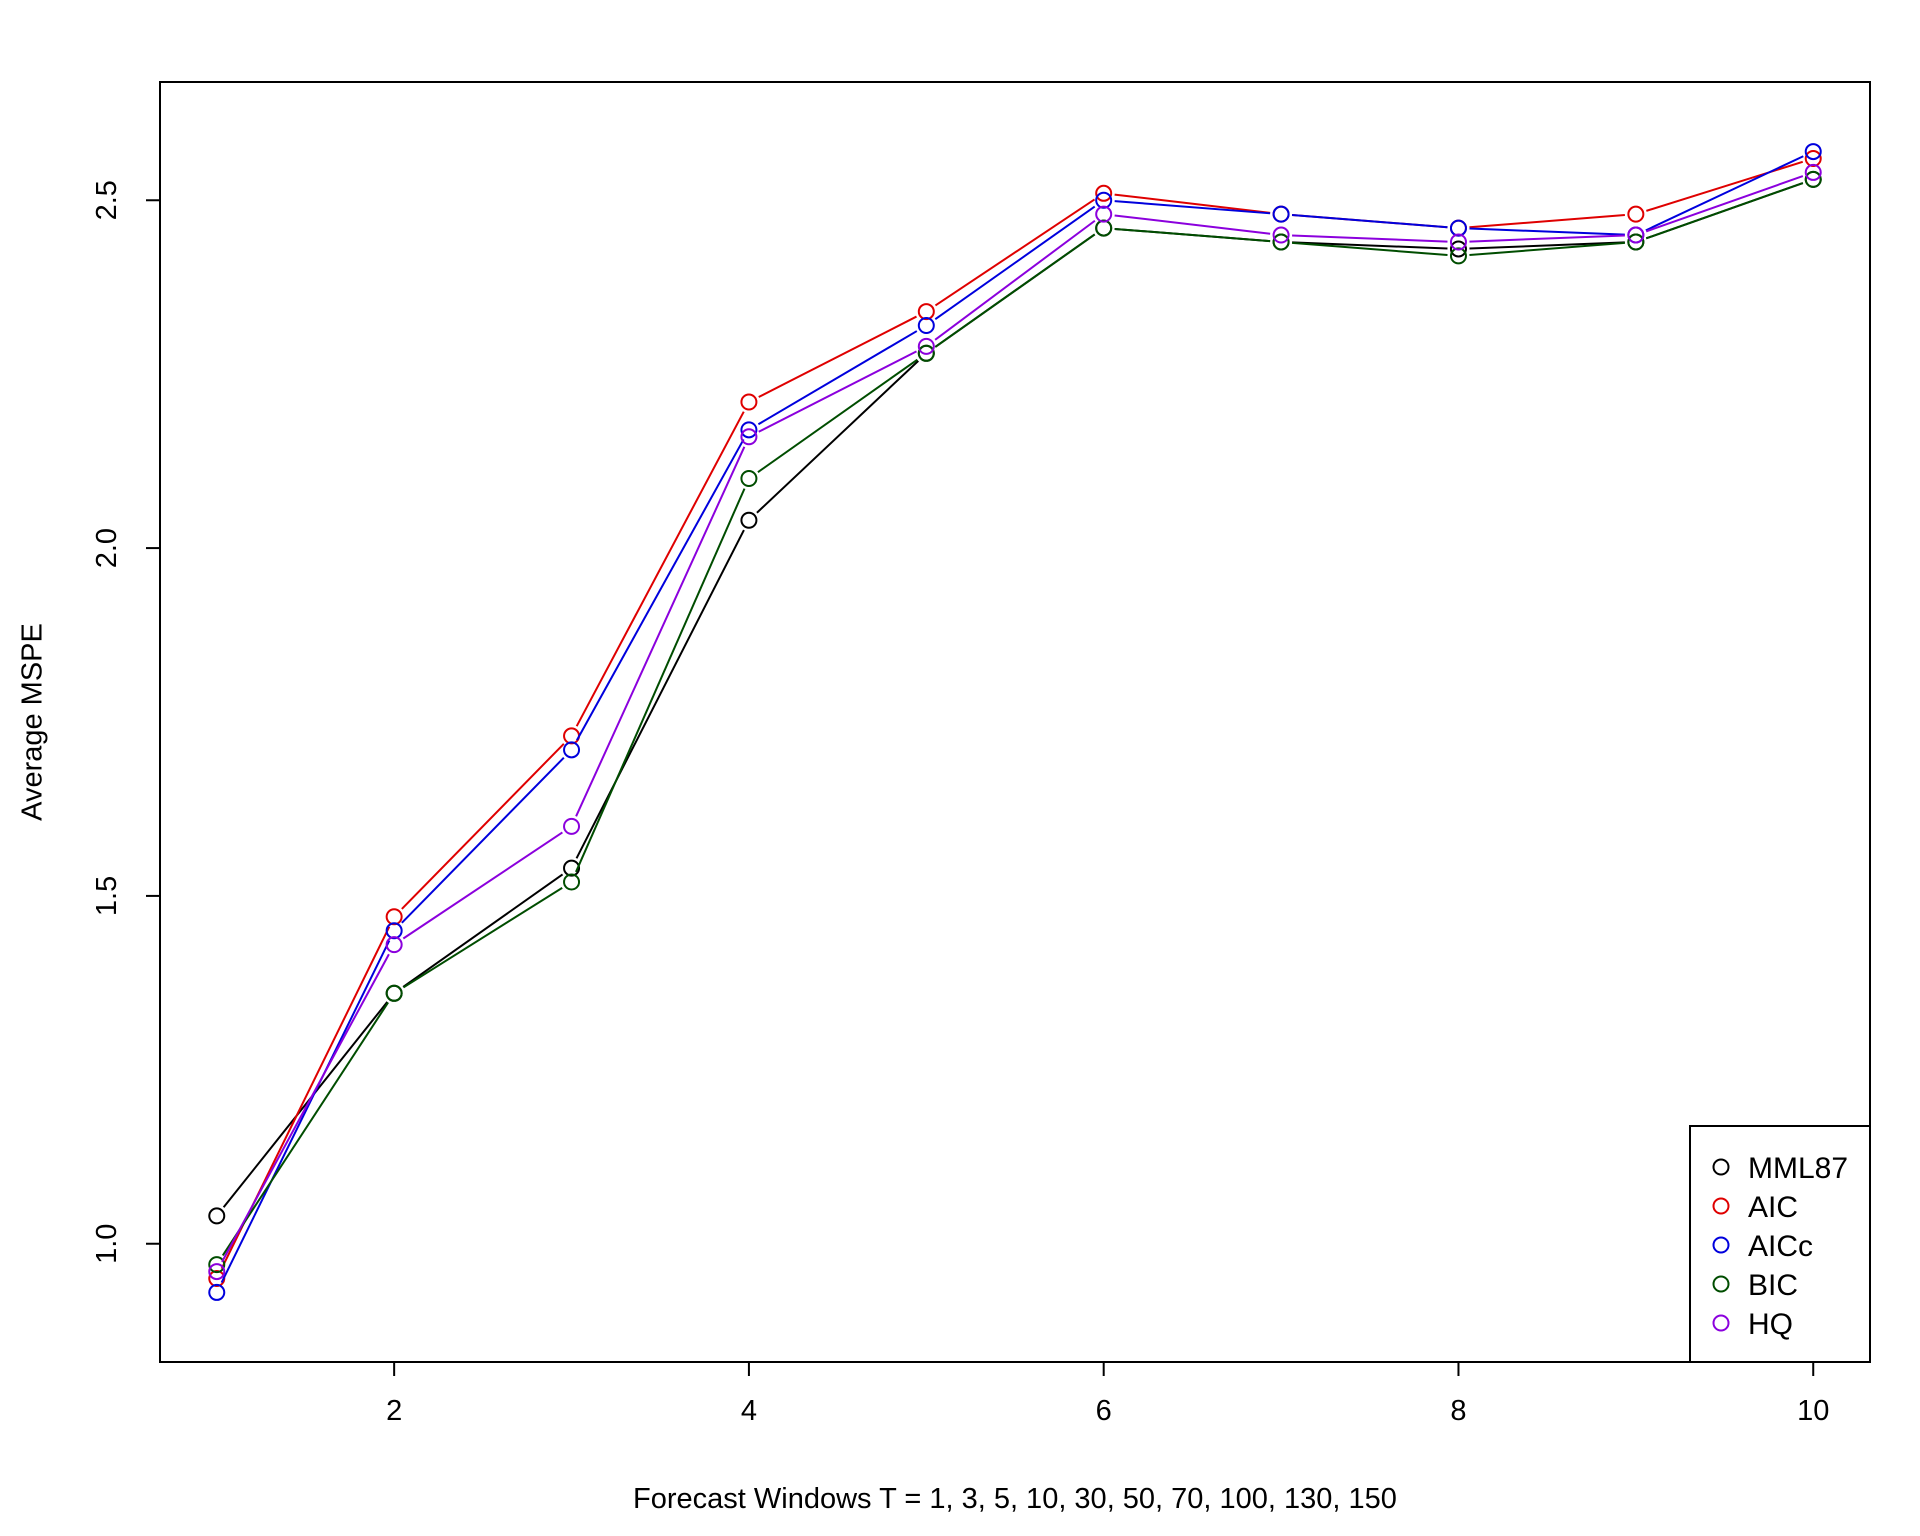 The image size is (1920, 1536). Describe the element at coordinates (749, 1411) in the screenshot. I see `x-tick-label: 4` at that location.